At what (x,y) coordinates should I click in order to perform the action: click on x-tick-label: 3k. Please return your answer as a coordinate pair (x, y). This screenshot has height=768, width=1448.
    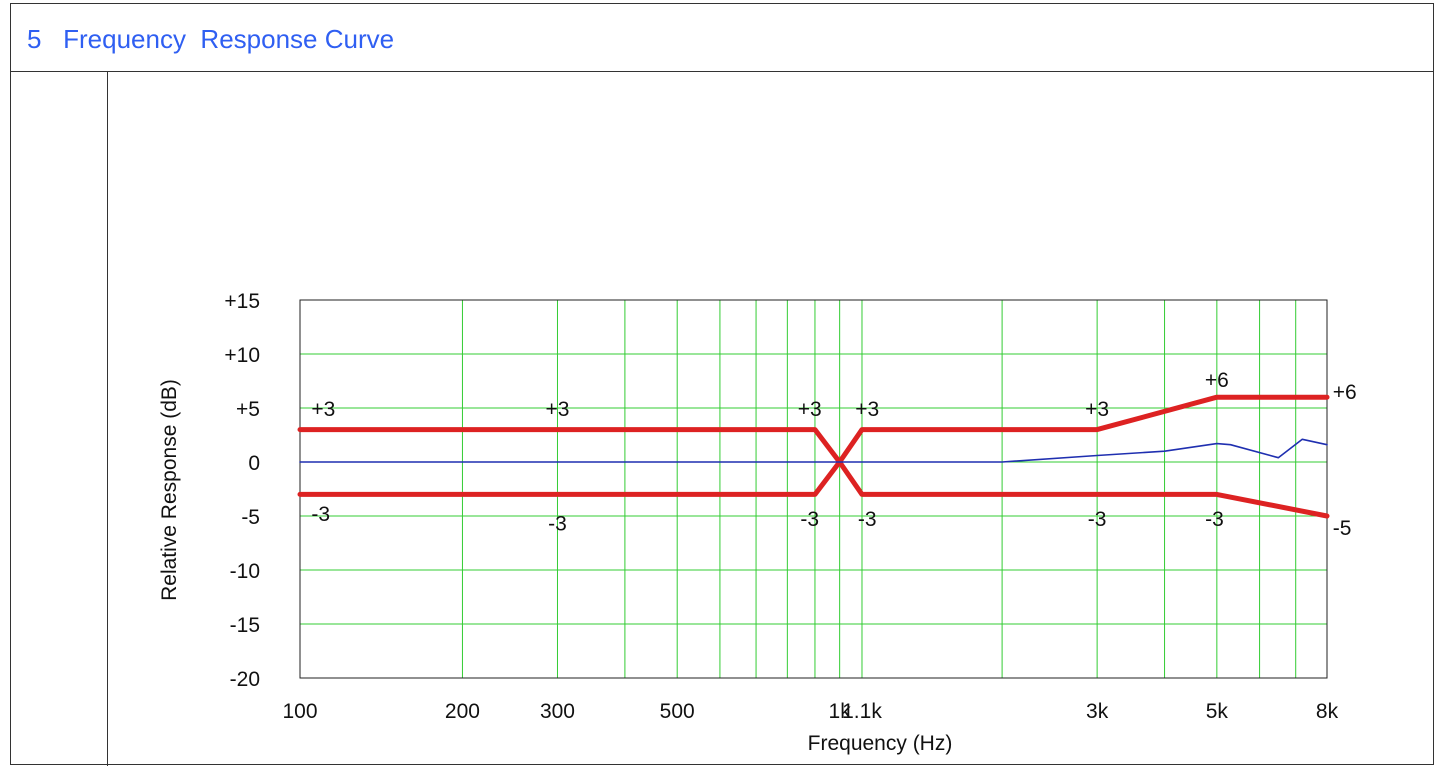
    Looking at the image, I should click on (1097, 711).